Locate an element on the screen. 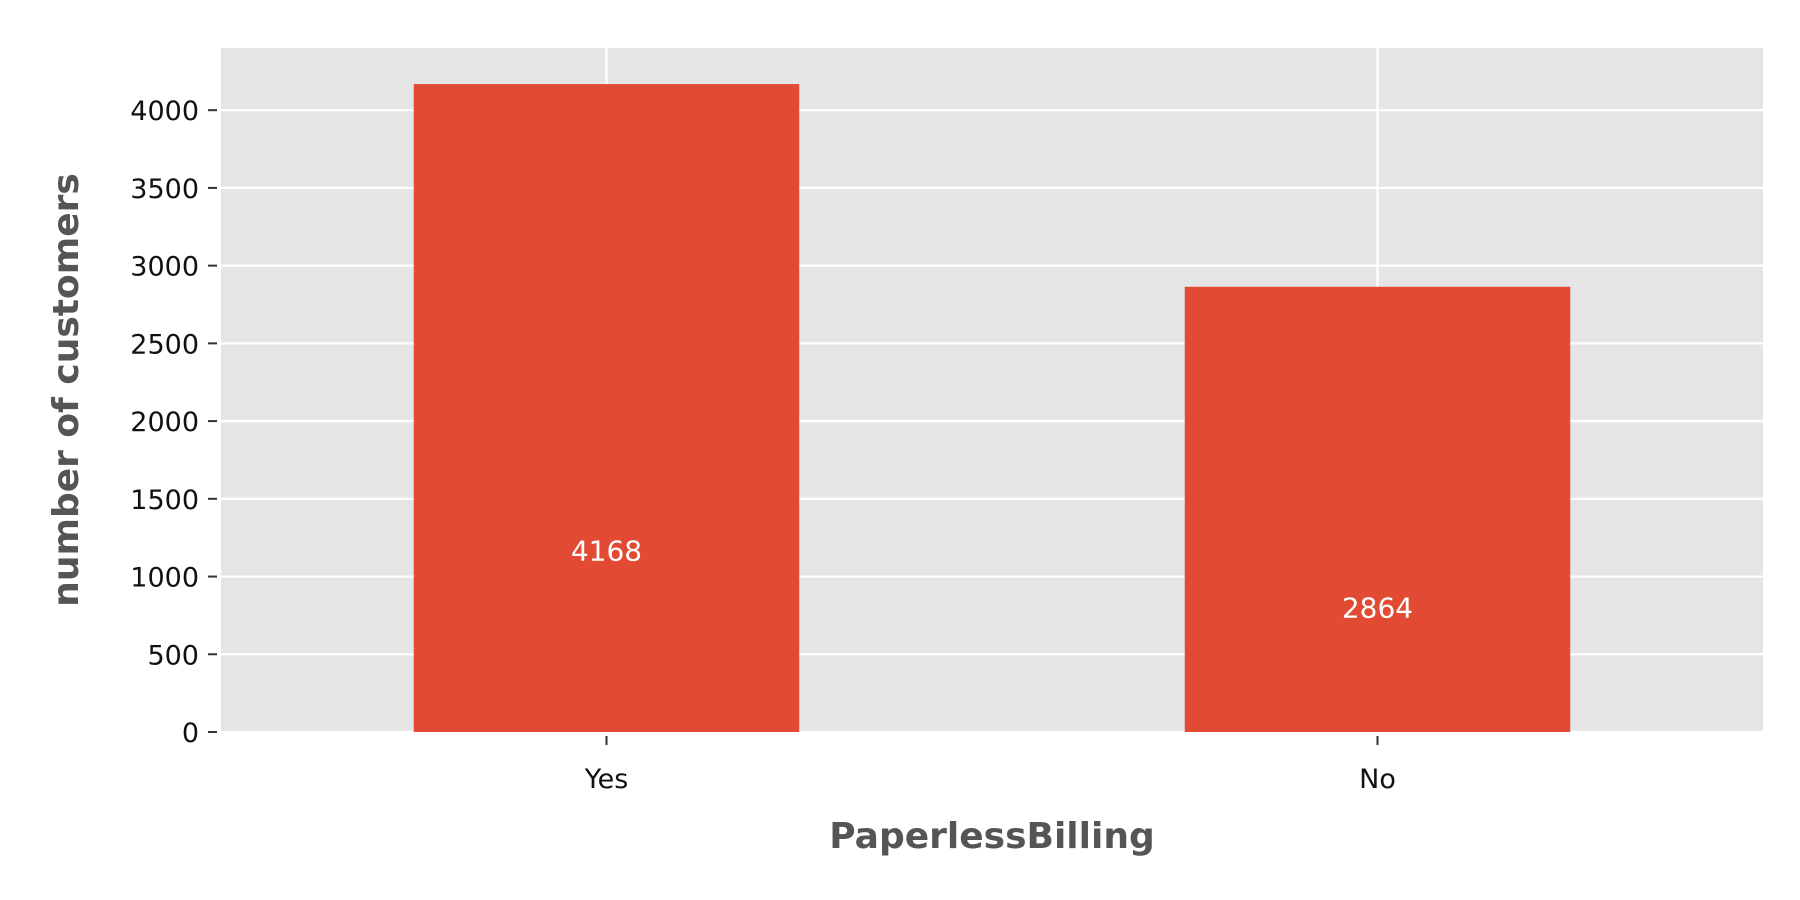  y-axis-ticks: 0 500 1000 1500 2000 2500 3000 3500 4000 is located at coordinates (173, 422).